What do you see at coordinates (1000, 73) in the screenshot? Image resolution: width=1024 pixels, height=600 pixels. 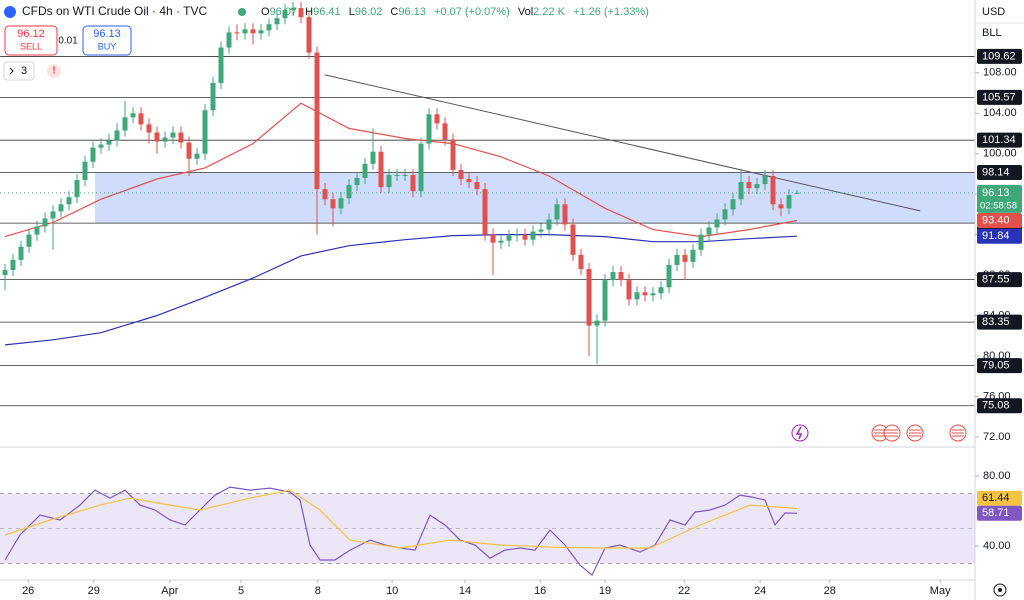 I see `y-tick-label: 108.00` at bounding box center [1000, 73].